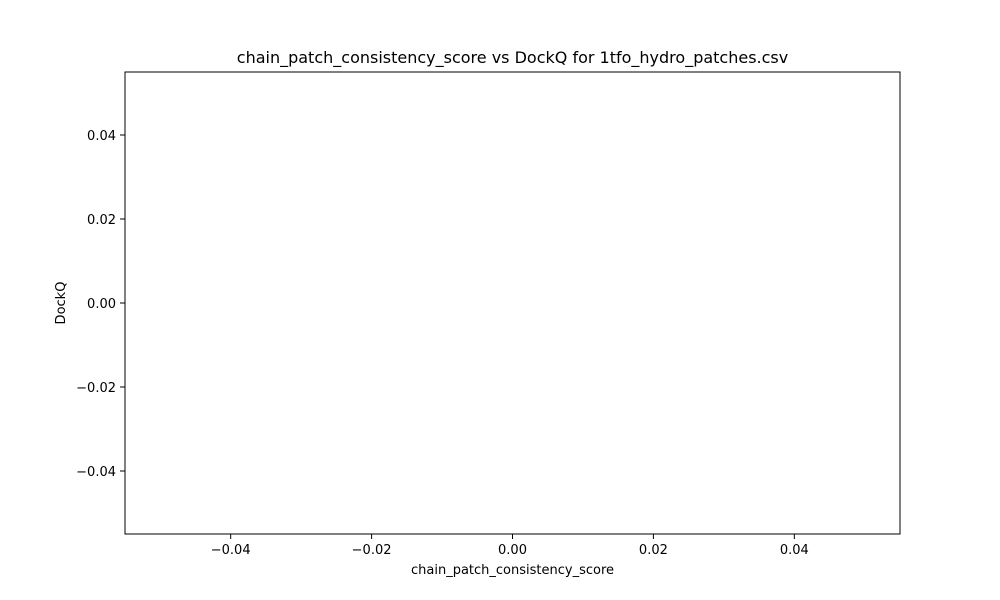  Describe the element at coordinates (61, 303) in the screenshot. I see `y-axis-label: DockQ` at that location.